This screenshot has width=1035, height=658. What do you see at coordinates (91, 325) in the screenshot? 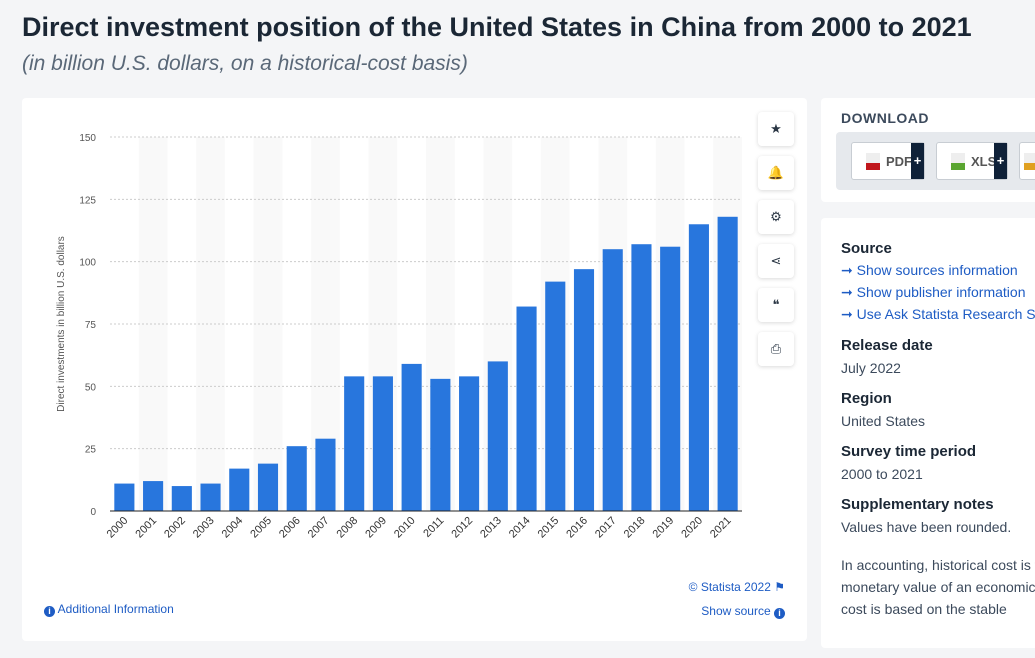
I see `y-tick-label: 75` at bounding box center [91, 325].